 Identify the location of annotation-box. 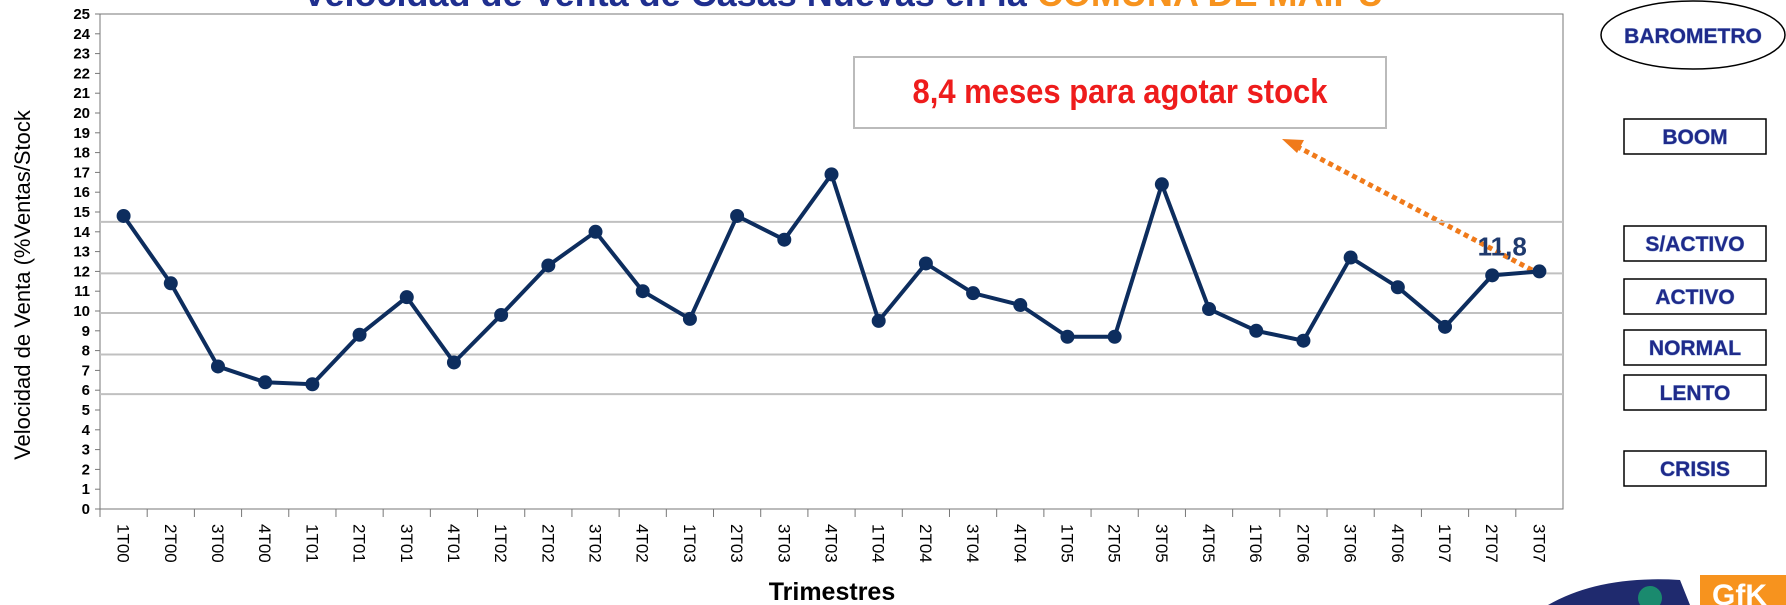
(1120, 92).